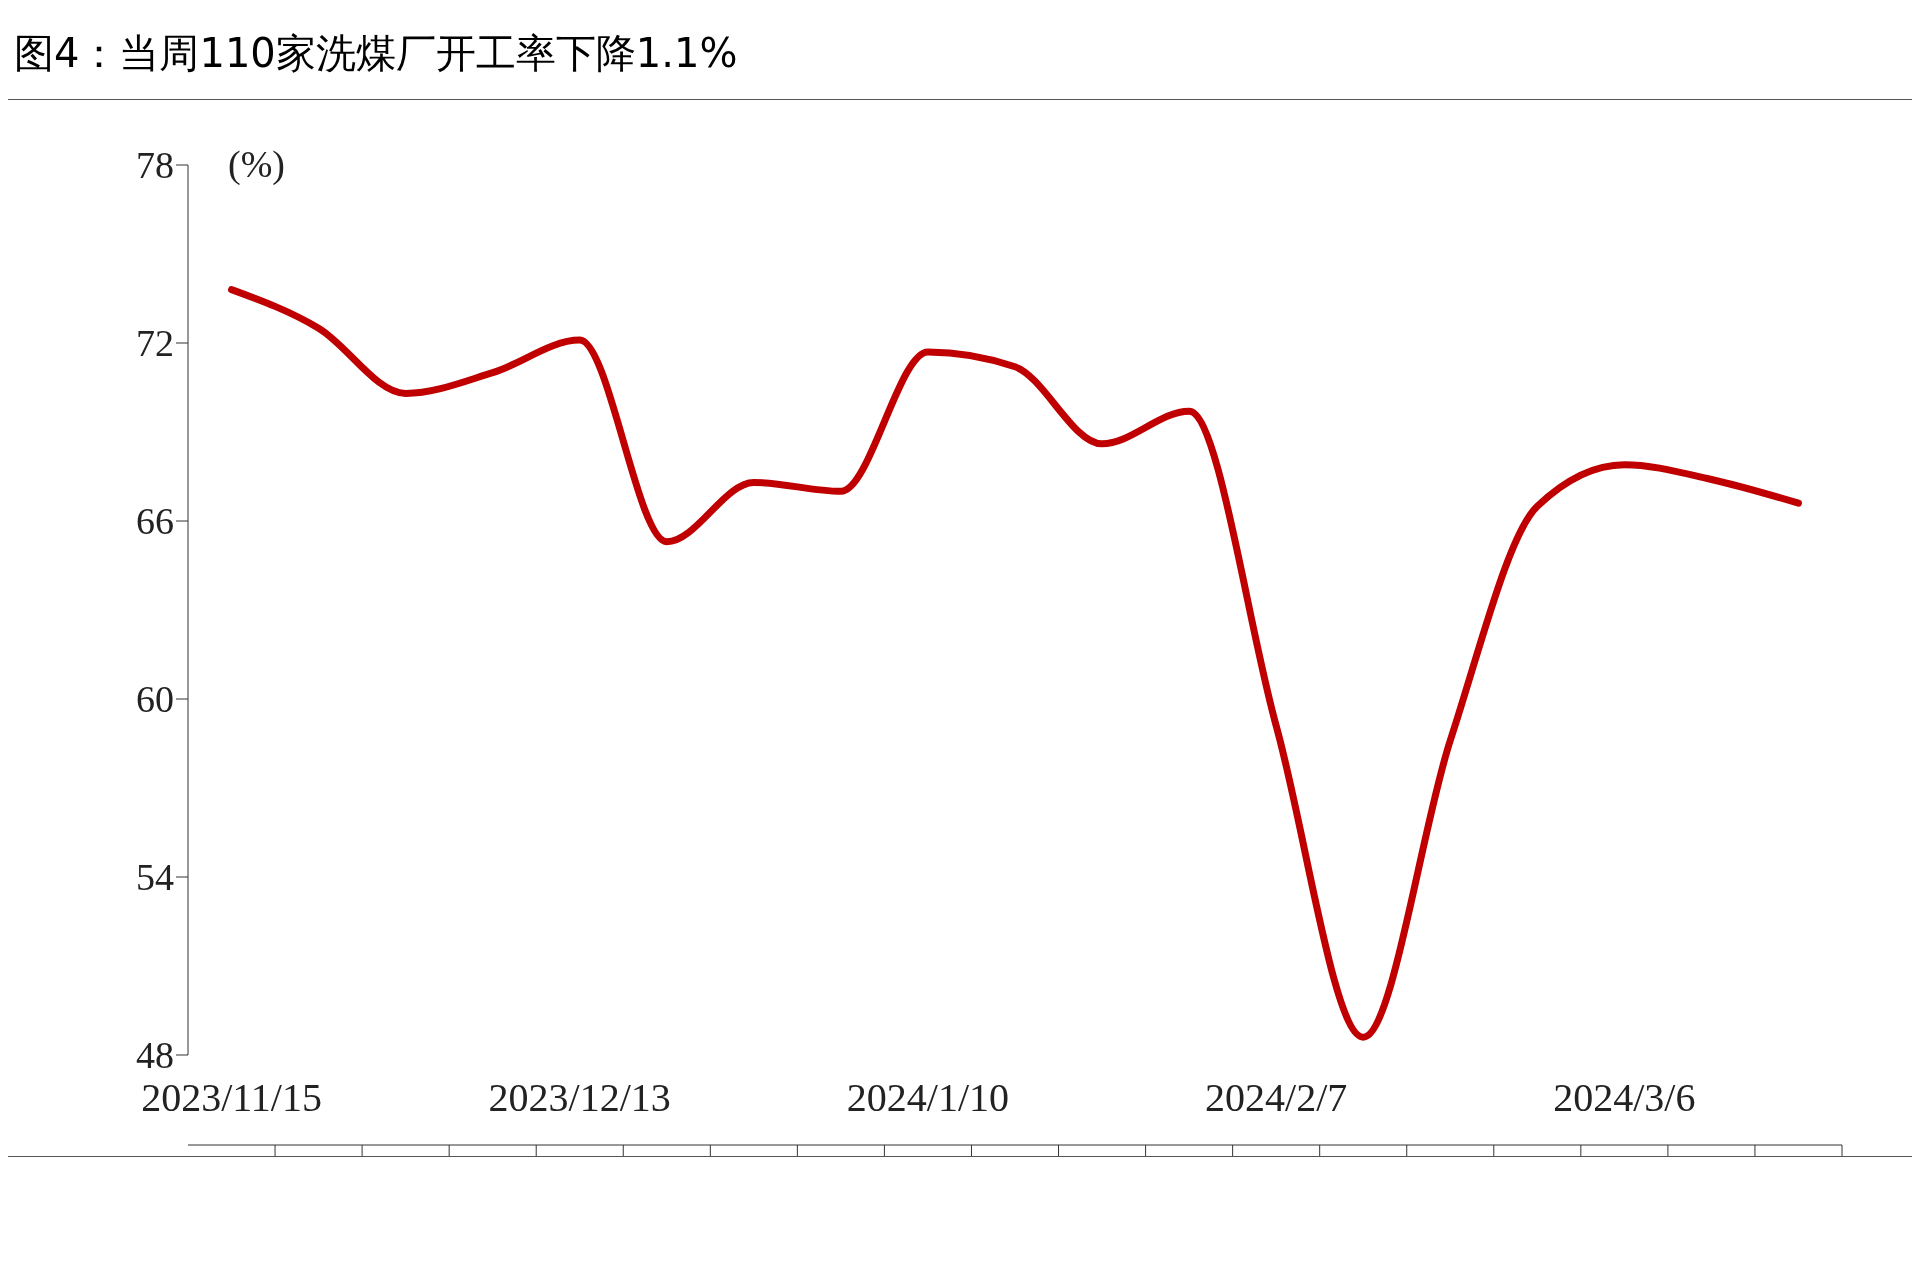  I want to click on y-tick-label: 60, so click(155, 699).